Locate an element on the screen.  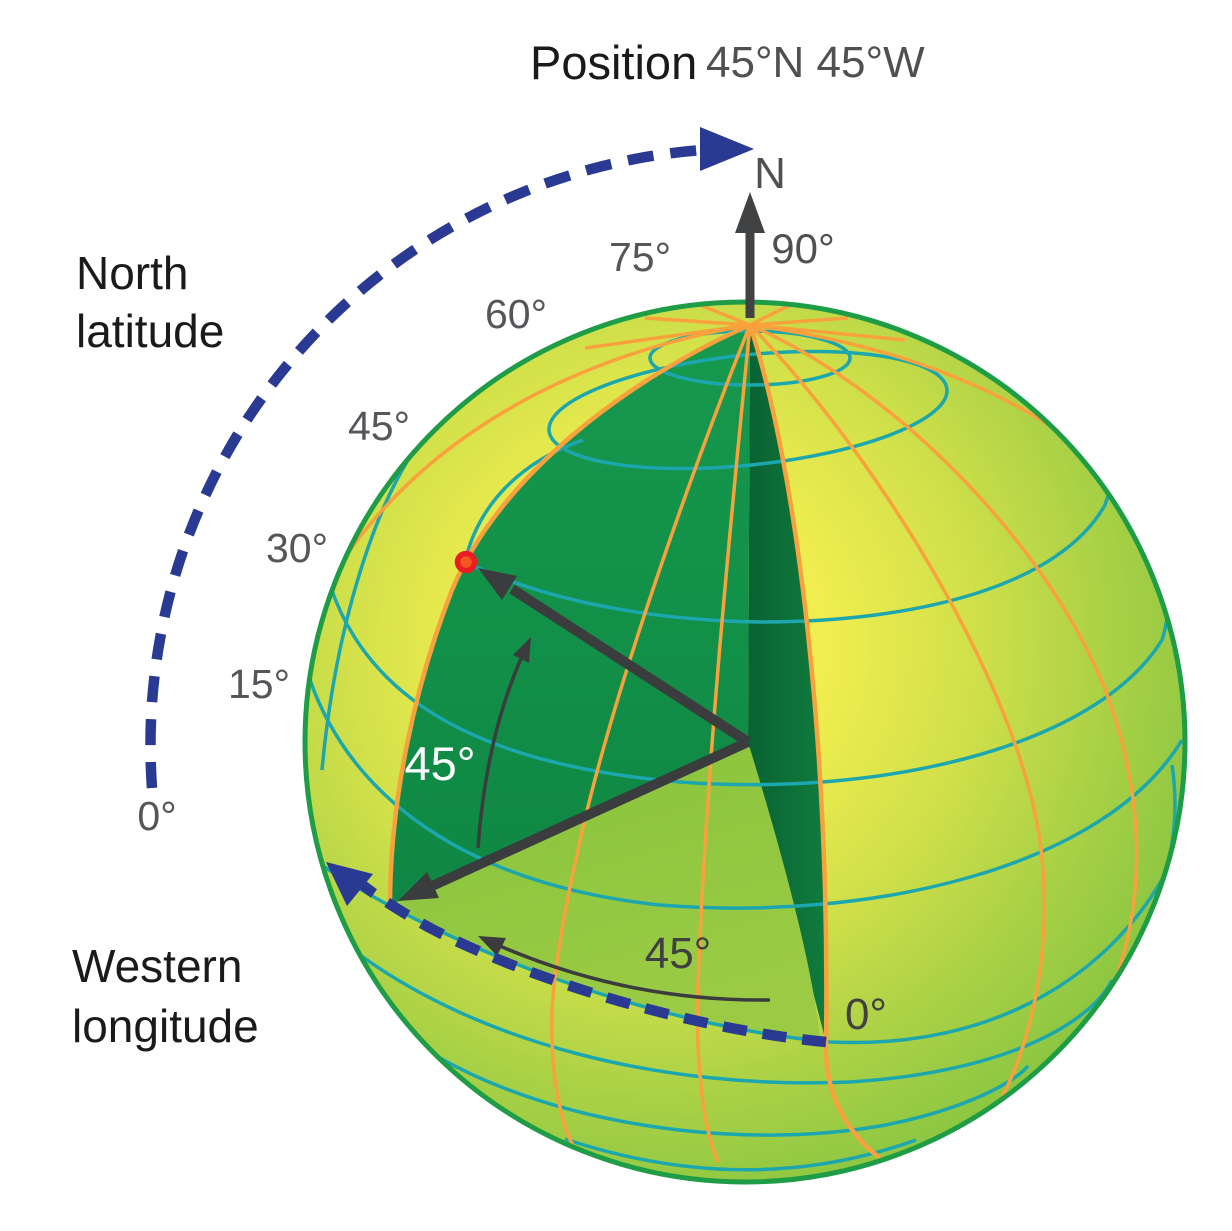
latitude-tick-75: 75° is located at coordinates (640, 257).